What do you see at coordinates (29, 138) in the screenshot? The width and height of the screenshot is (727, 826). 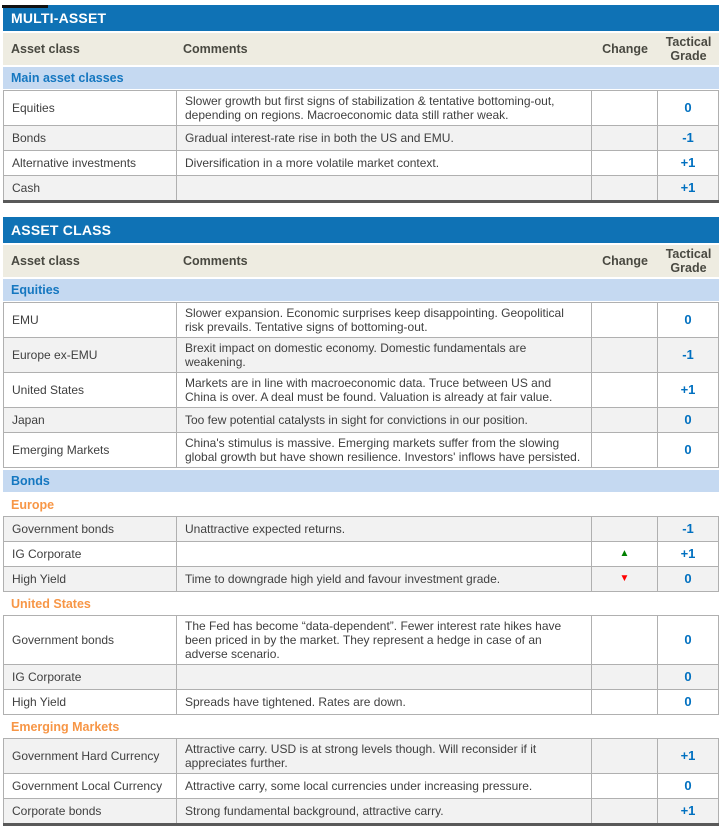 I see `asset-class-cell: Bonds` at bounding box center [29, 138].